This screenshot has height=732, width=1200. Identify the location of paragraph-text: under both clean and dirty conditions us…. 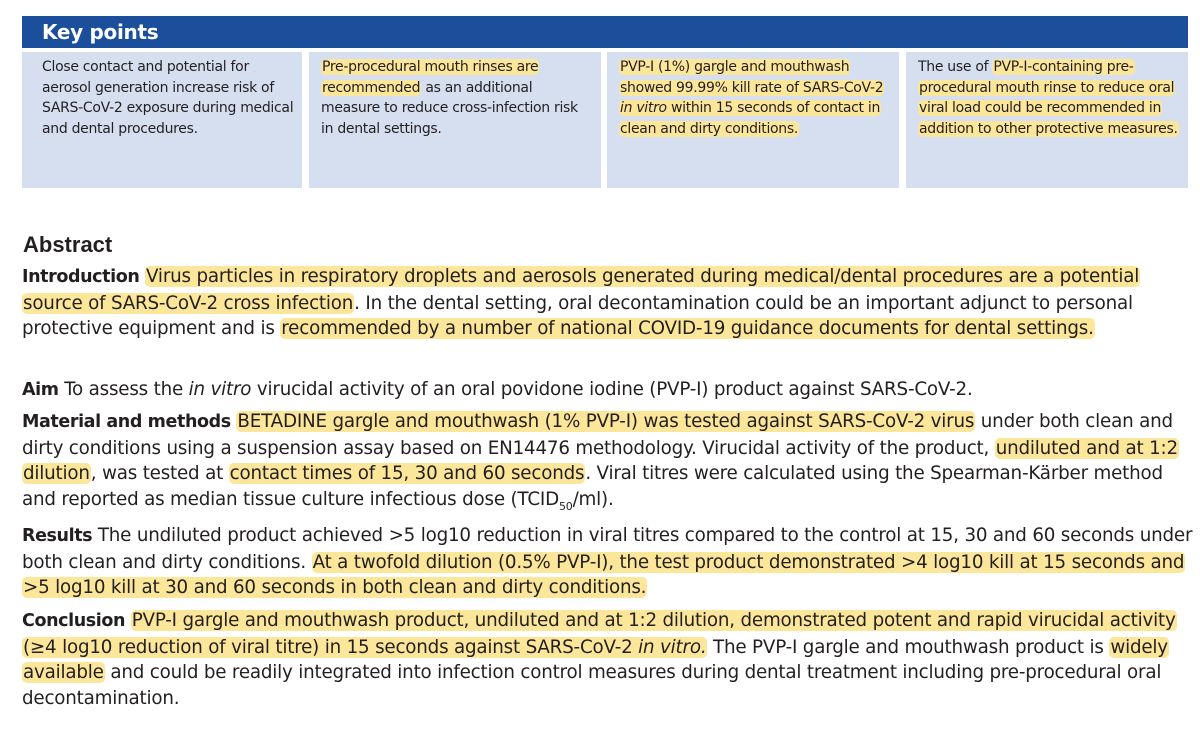
(597, 435).